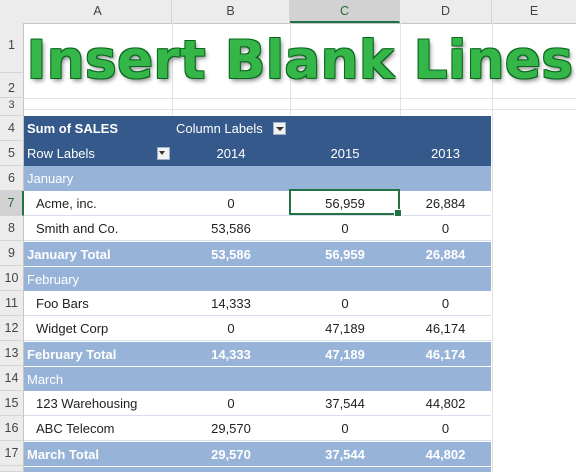 The height and width of the screenshot is (472, 576). Describe the element at coordinates (12, 203) in the screenshot. I see `row-header-7: 7` at that location.